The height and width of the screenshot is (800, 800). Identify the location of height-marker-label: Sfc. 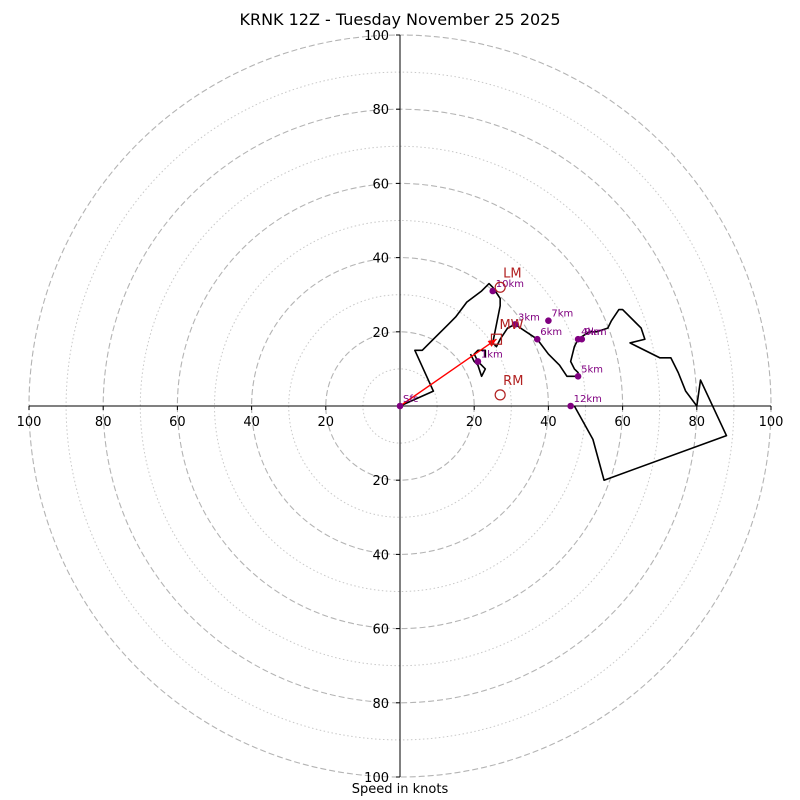
(410, 399).